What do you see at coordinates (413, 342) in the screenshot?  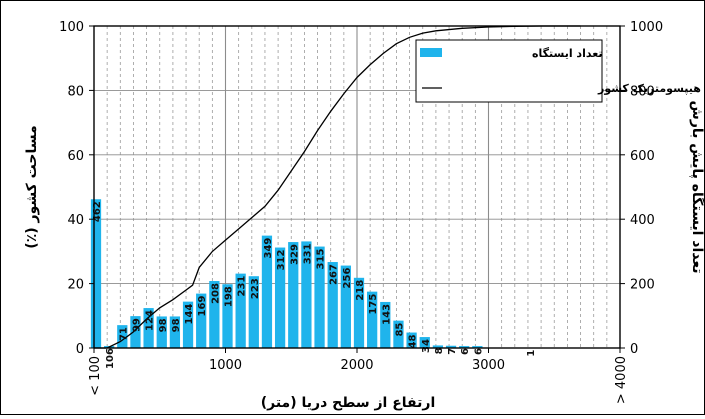 I see `bar-value-label: 48` at bounding box center [413, 342].